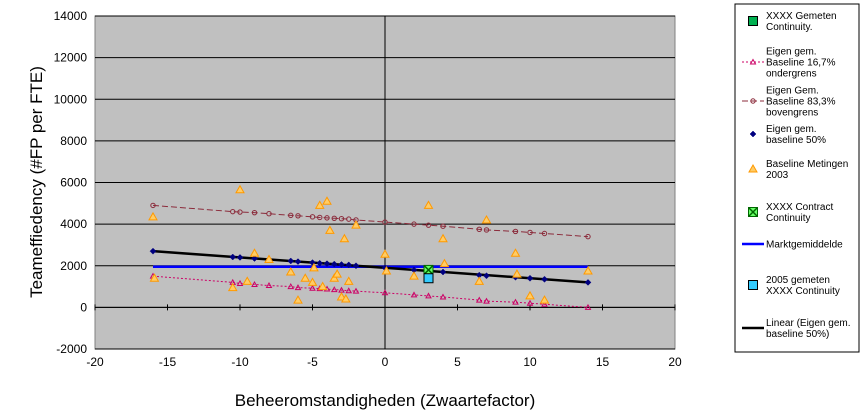 This screenshot has width=862, height=415. What do you see at coordinates (804, 245) in the screenshot?
I see `legend-label: Marktgemiddelde` at bounding box center [804, 245].